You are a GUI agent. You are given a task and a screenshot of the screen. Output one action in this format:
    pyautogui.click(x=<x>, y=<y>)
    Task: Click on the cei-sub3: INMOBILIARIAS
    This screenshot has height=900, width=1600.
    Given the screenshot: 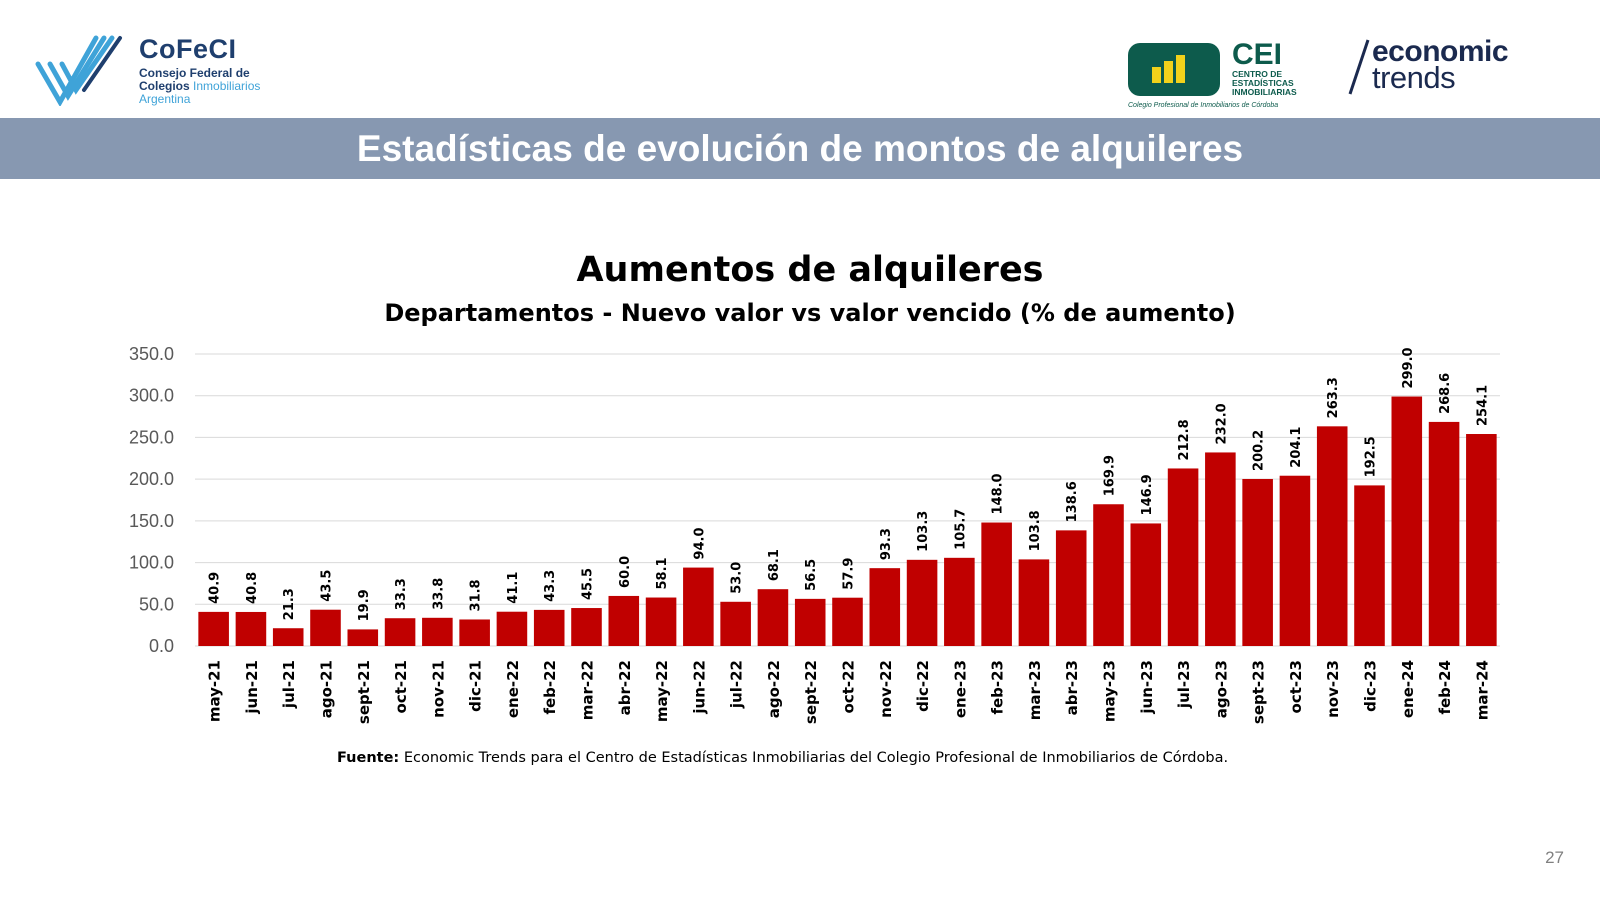 What is the action you would take?
    pyautogui.click(x=1264, y=92)
    